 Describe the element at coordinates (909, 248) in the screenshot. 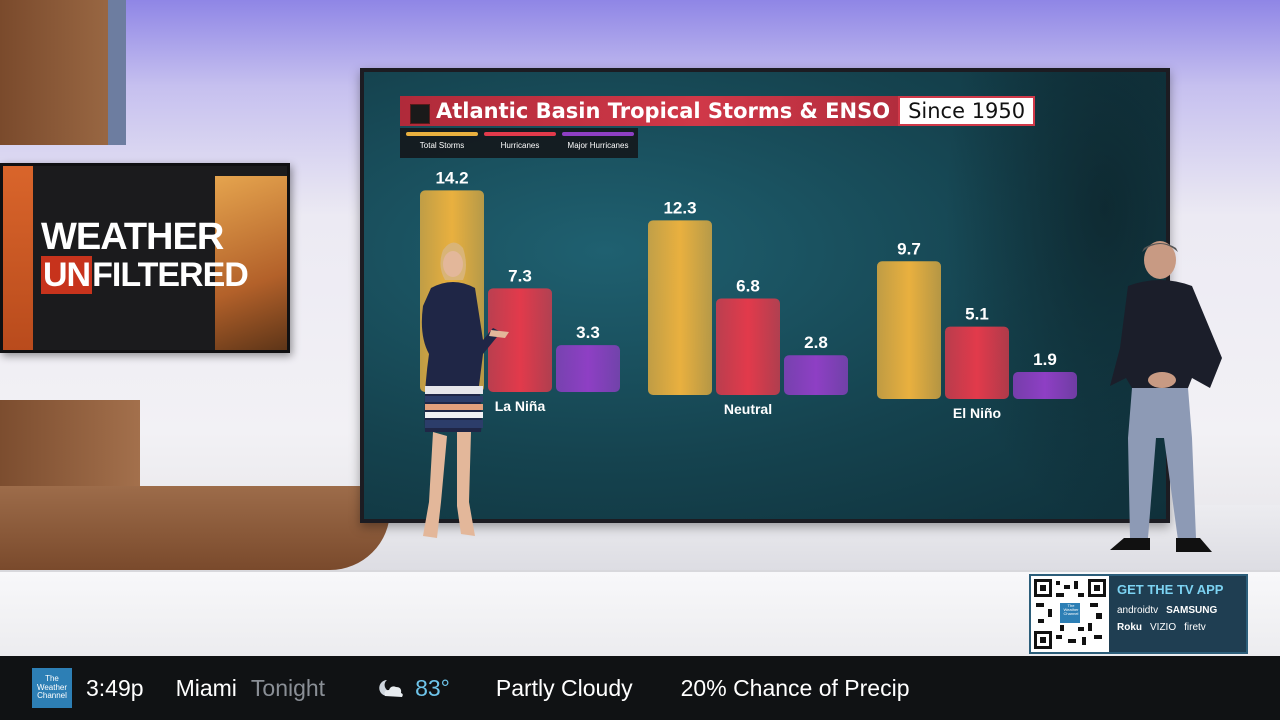

I see `value-label-total-storms-2: 9.7` at that location.